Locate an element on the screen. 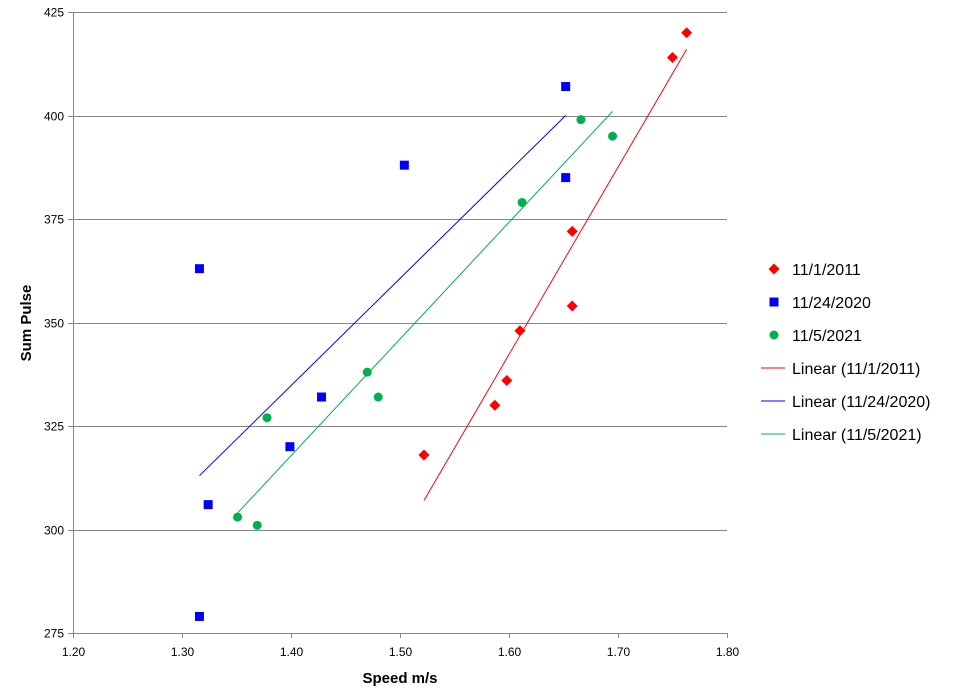 Image resolution: width=962 pixels, height=696 pixels. x-axis-ticks: 1.20 1.30 1.40 1.50 1.60 1.70 1.80 is located at coordinates (401, 652).